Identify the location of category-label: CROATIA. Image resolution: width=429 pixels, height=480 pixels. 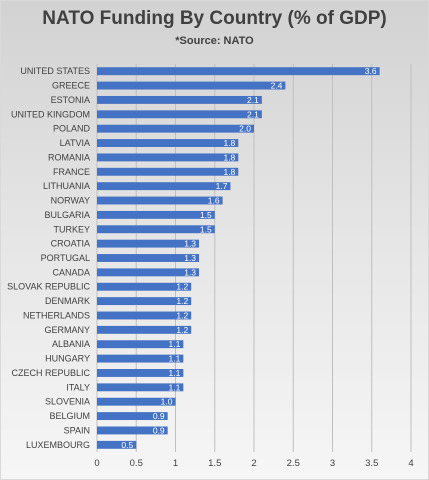
(70, 244).